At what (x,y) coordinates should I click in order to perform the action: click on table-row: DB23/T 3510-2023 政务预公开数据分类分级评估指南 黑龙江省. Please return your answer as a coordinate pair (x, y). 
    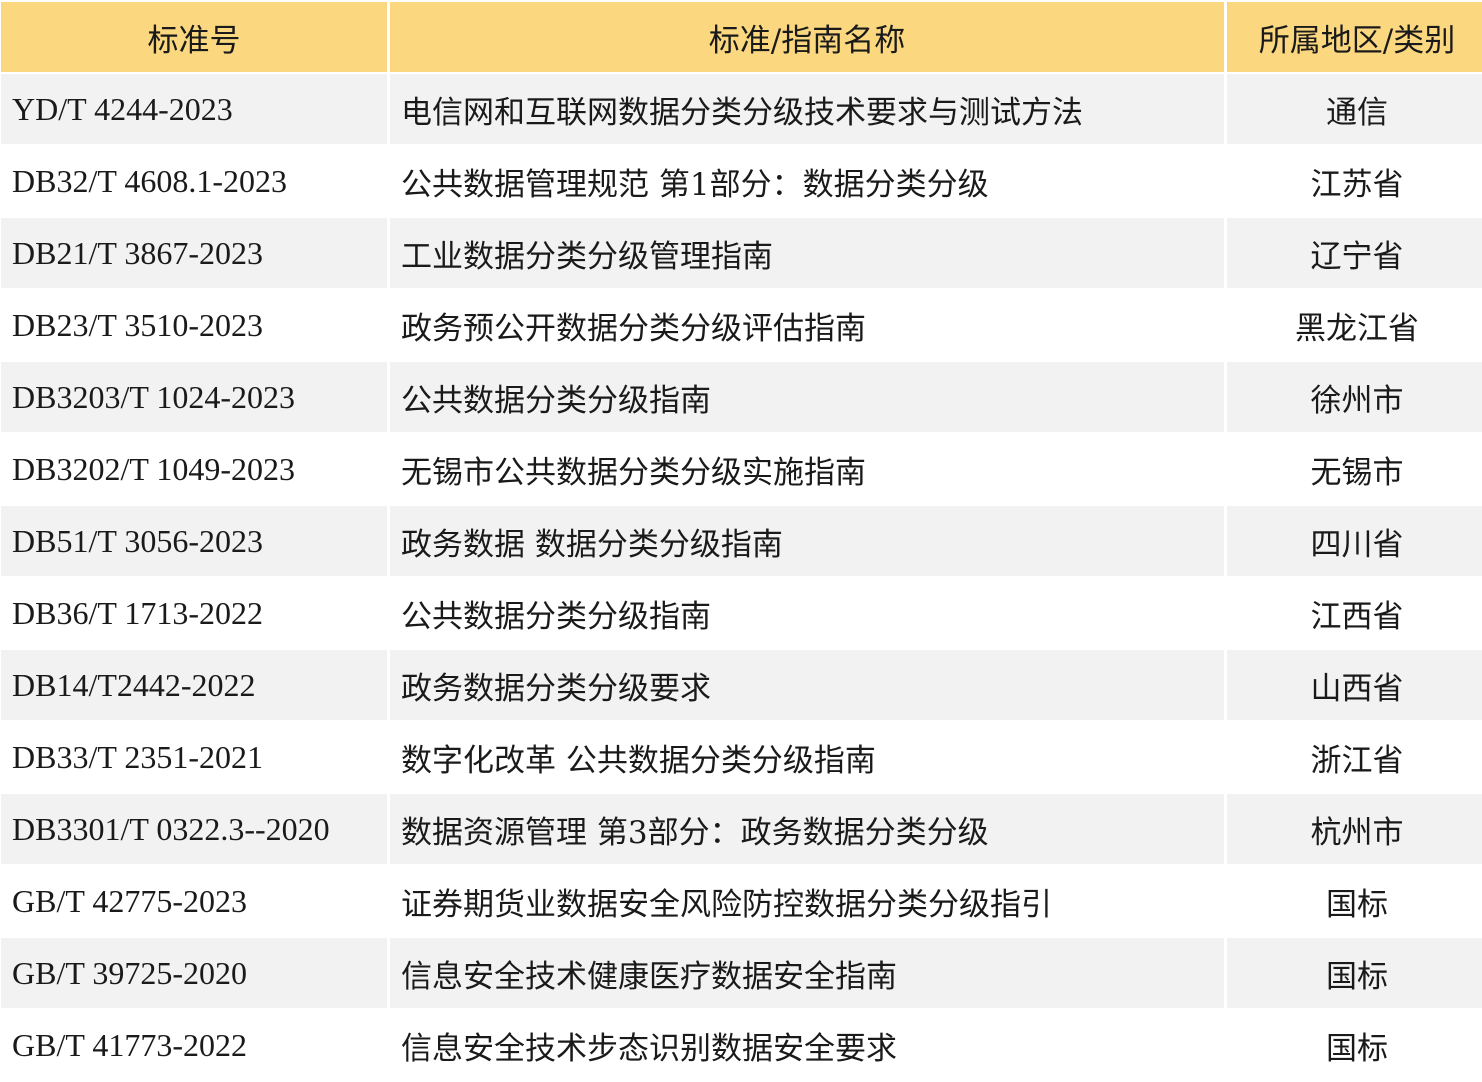
    Looking at the image, I should click on (741, 325).